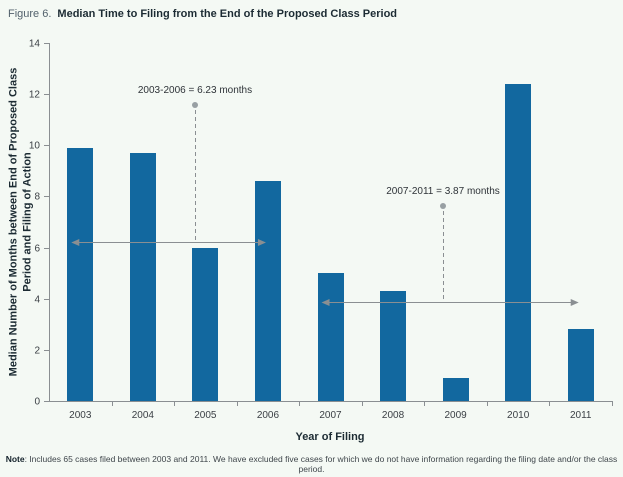 The image size is (623, 477). What do you see at coordinates (455, 389) in the screenshot?
I see `bar-2009` at bounding box center [455, 389].